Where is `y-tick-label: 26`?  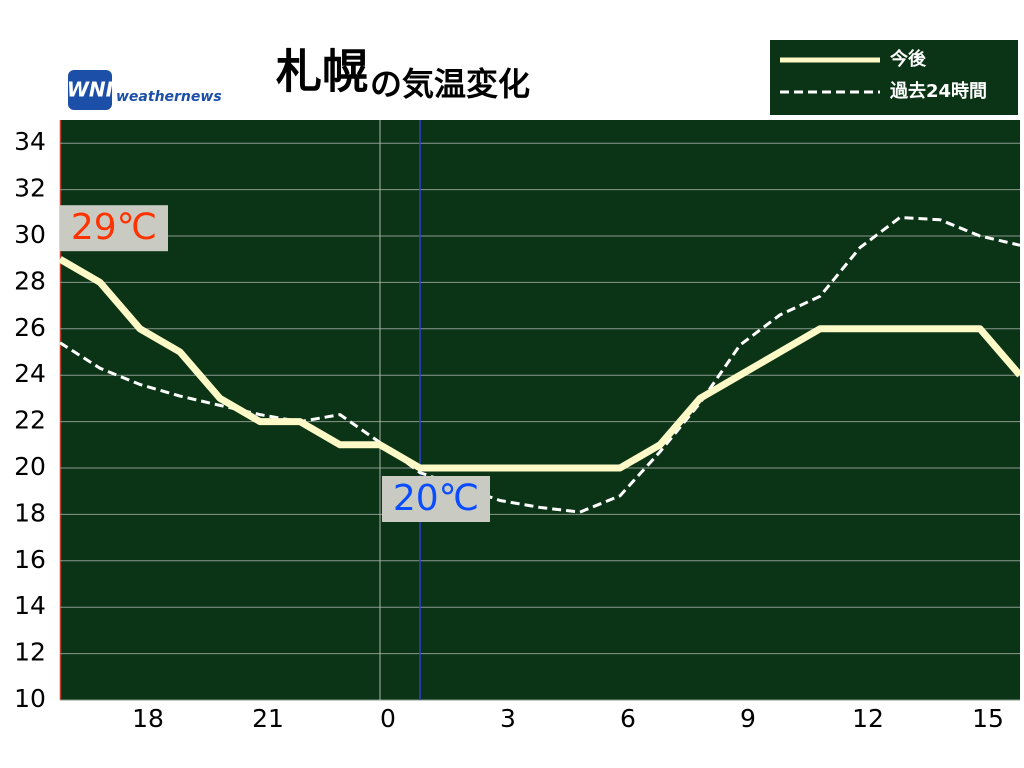 y-tick-label: 26 is located at coordinates (30, 327).